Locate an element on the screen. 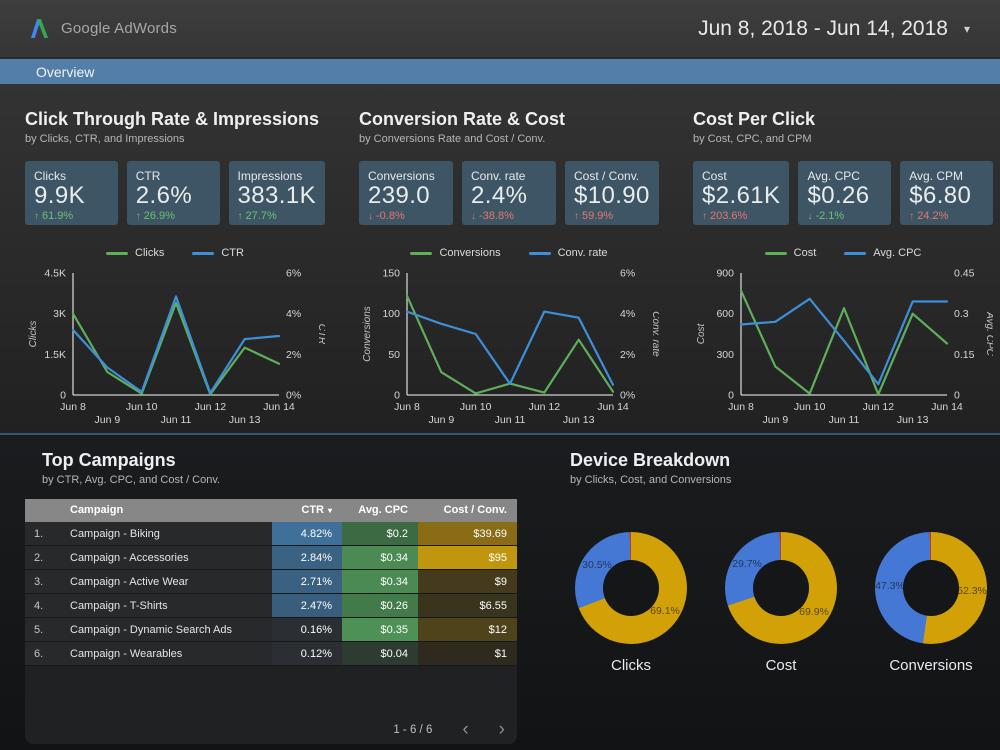  donut-chart: 69.9% 29.7% is located at coordinates (781, 588).